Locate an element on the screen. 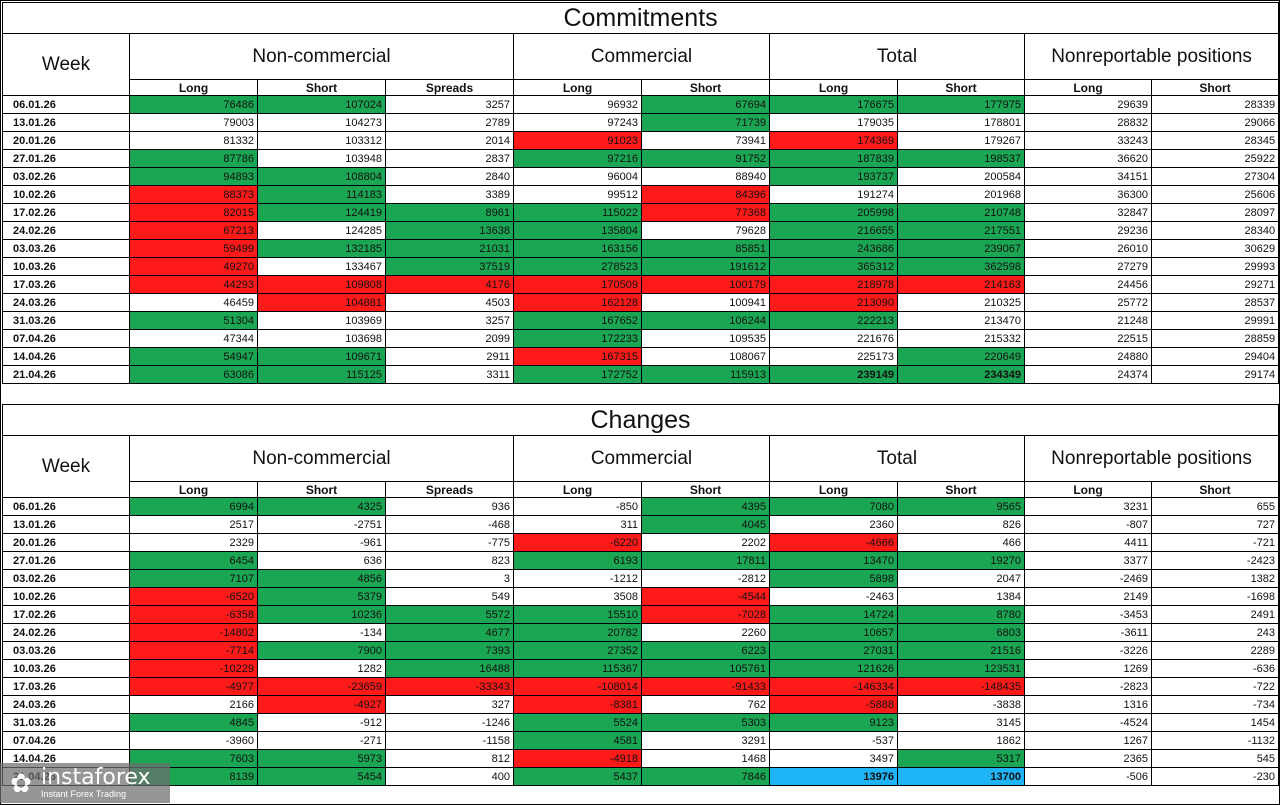 The image size is (1280, 805). value-cell: 2149 is located at coordinates (1088, 596).